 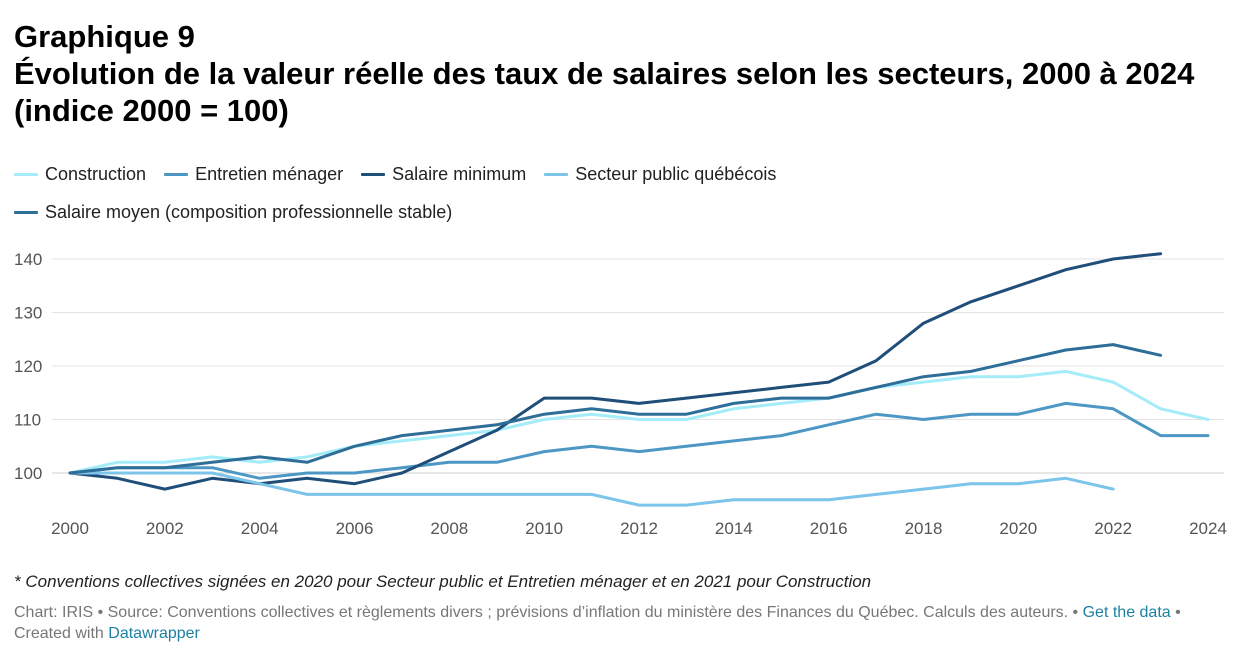 What do you see at coordinates (26, 212) in the screenshot?
I see `legend-swatch-salaire-moyen` at bounding box center [26, 212].